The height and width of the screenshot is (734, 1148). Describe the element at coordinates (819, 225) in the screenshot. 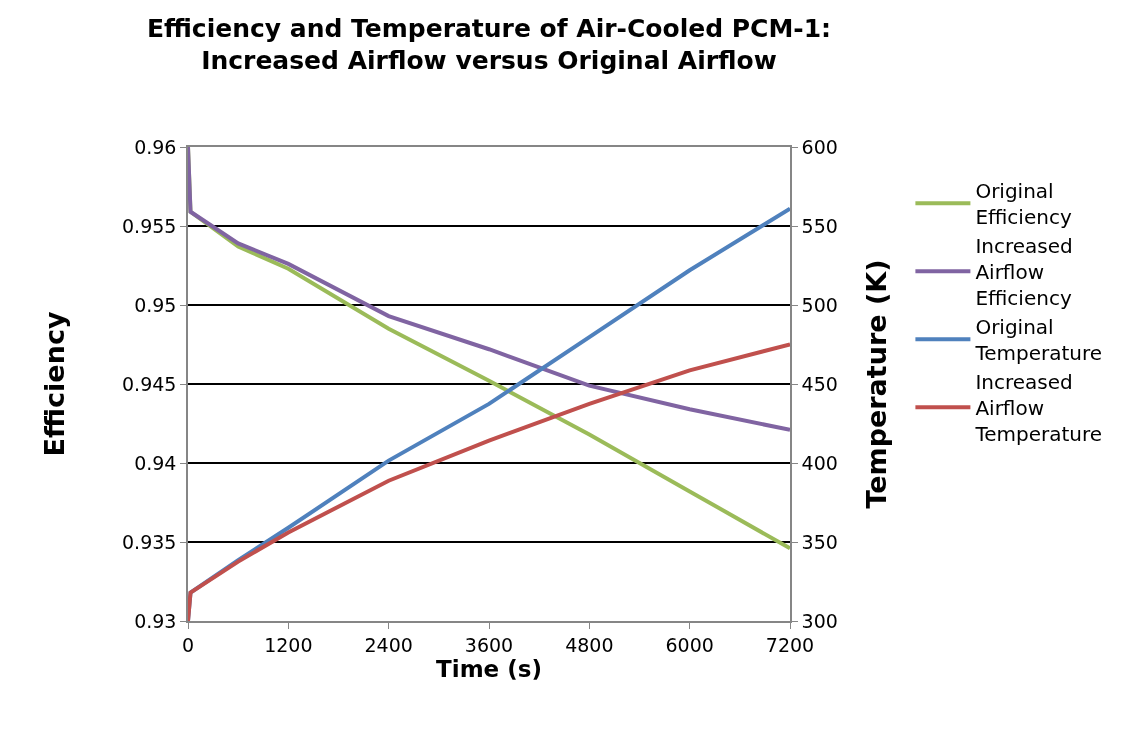

I see `y2-tick-label: 550` at that location.